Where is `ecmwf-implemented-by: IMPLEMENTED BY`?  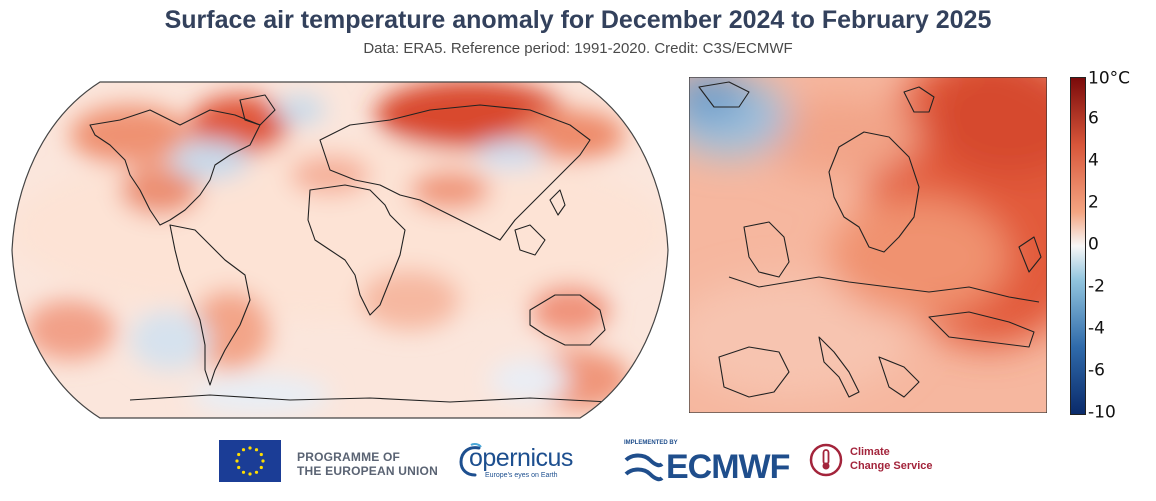 ecmwf-implemented-by: IMPLEMENTED BY is located at coordinates (651, 443).